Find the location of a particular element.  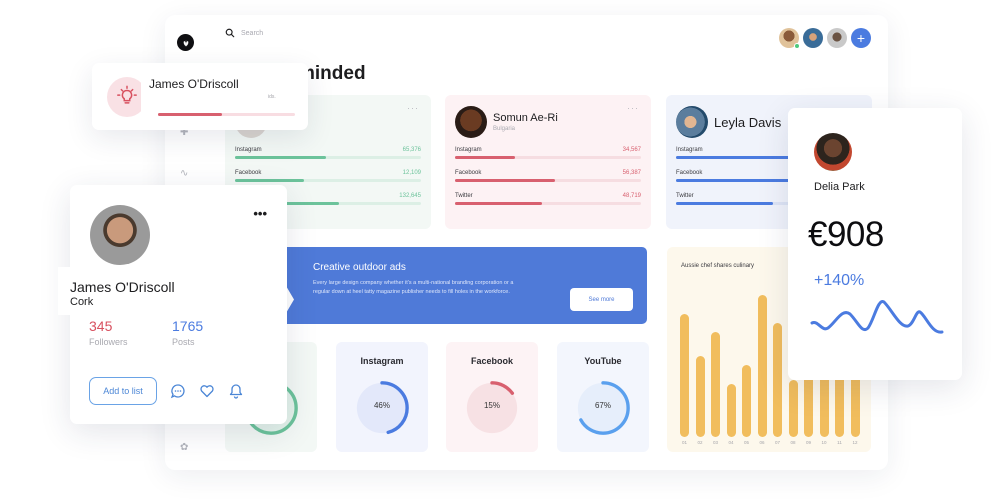

chat-icon is located at coordinates (177, 391).